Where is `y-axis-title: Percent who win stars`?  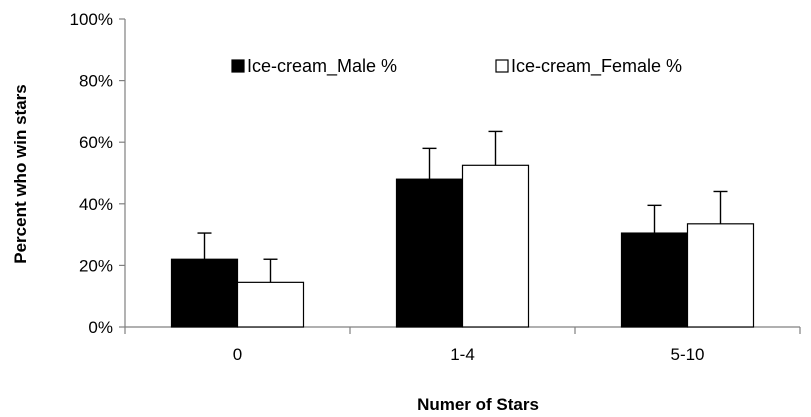
y-axis-title: Percent who win stars is located at coordinates (20, 174).